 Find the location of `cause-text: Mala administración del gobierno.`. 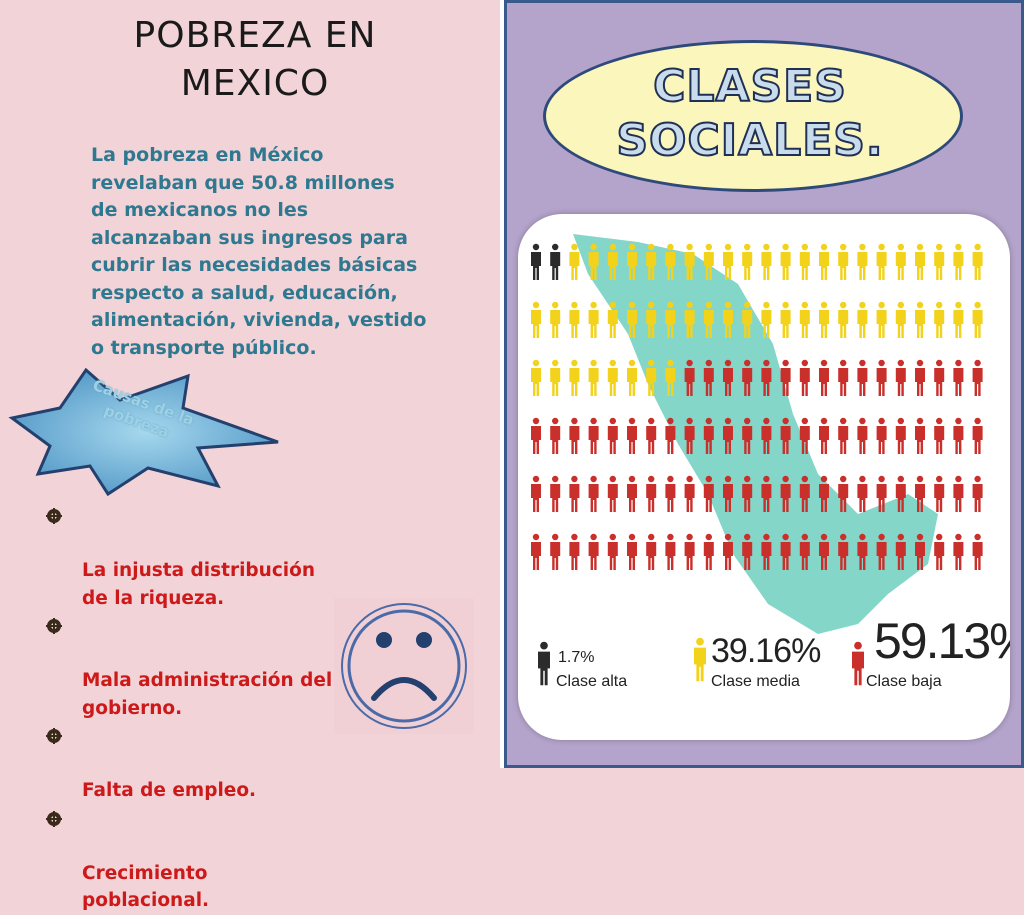

cause-text: Mala administración del gobierno. is located at coordinates (207, 694).